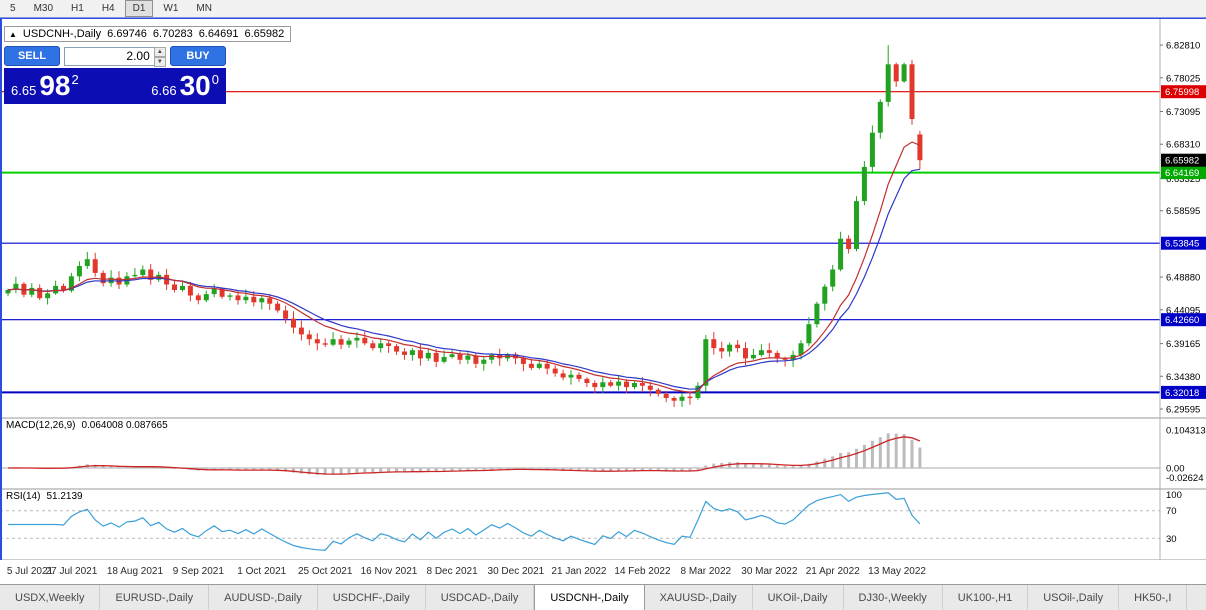  I want to click on chart-tab-audusd-daily: AUDUSD-,Daily, so click(263, 597).